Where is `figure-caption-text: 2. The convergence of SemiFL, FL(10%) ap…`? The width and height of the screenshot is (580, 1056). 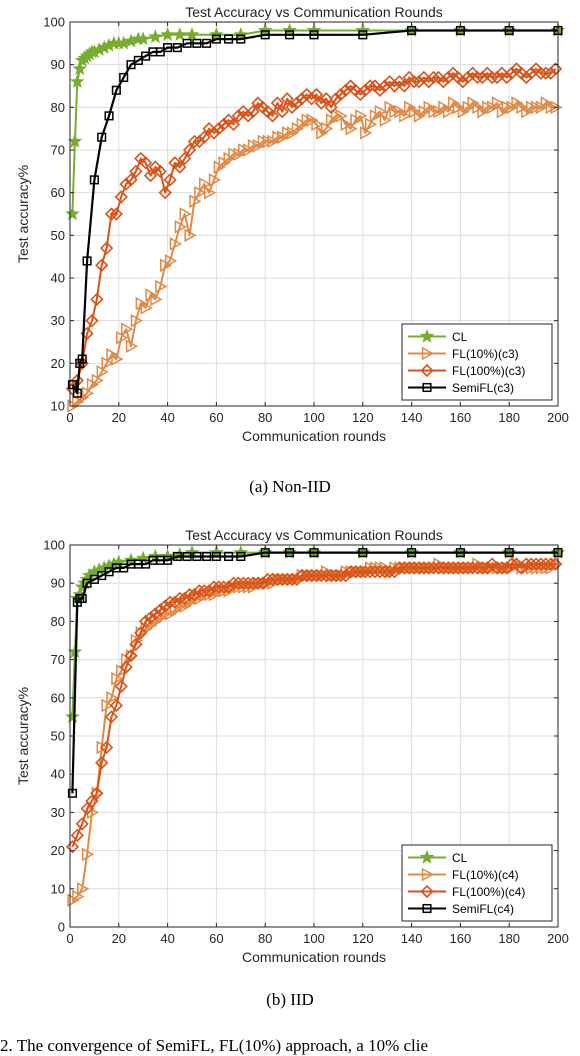 figure-caption-text: 2. The convergence of SemiFL, FL(10%) ap… is located at coordinates (214, 1045).